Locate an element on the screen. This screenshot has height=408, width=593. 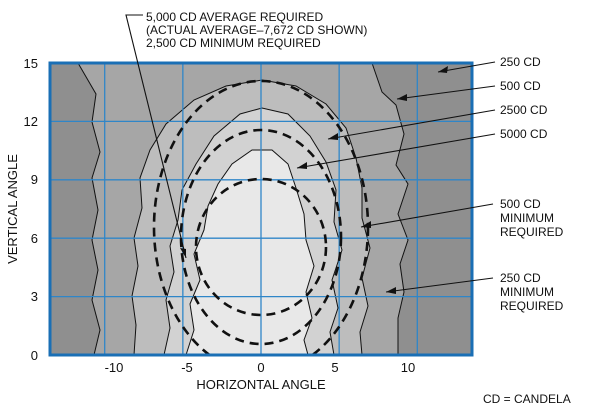
leader-250-cd is located at coordinates (466, 67).